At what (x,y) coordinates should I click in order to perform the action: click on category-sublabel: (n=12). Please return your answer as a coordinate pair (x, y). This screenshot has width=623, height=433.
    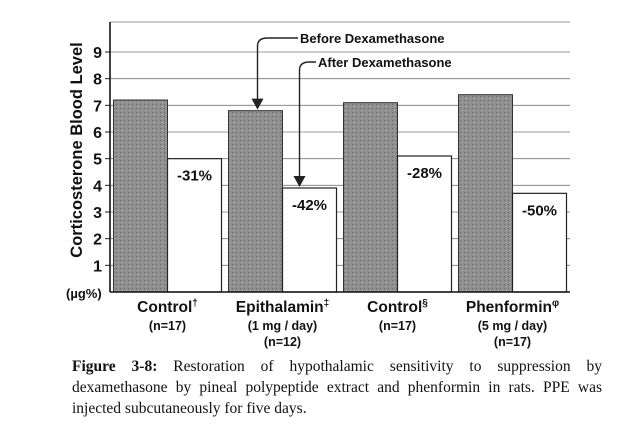
    Looking at the image, I should click on (282, 342).